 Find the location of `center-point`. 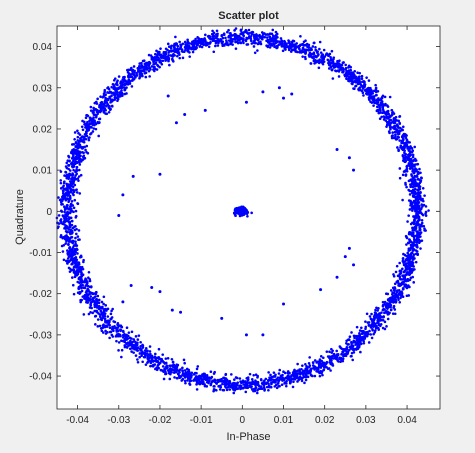

center-point is located at coordinates (235, 216).